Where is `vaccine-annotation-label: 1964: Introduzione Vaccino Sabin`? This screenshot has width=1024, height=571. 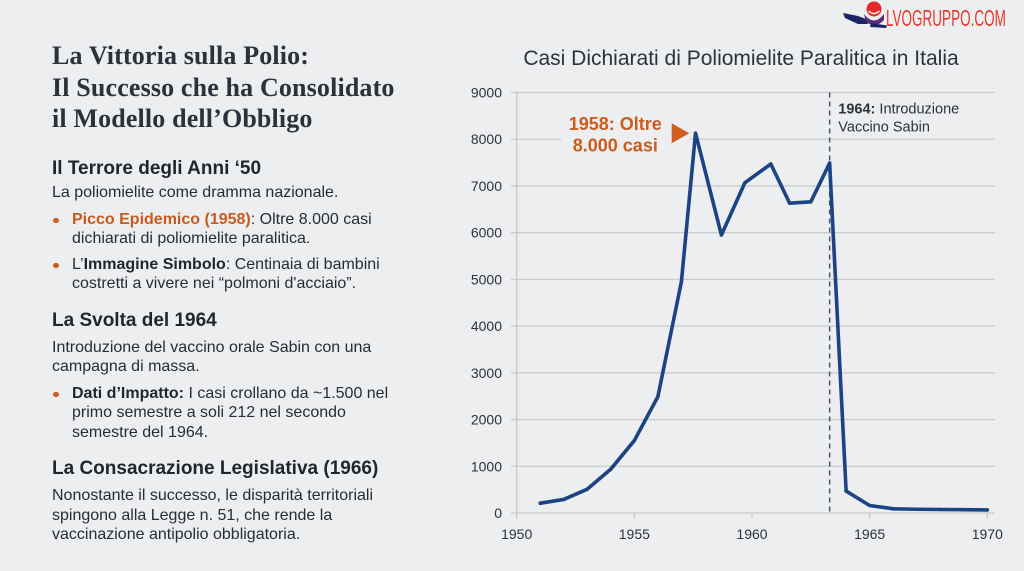 vaccine-annotation-label: 1964: Introduzione Vaccino Sabin is located at coordinates (898, 118).